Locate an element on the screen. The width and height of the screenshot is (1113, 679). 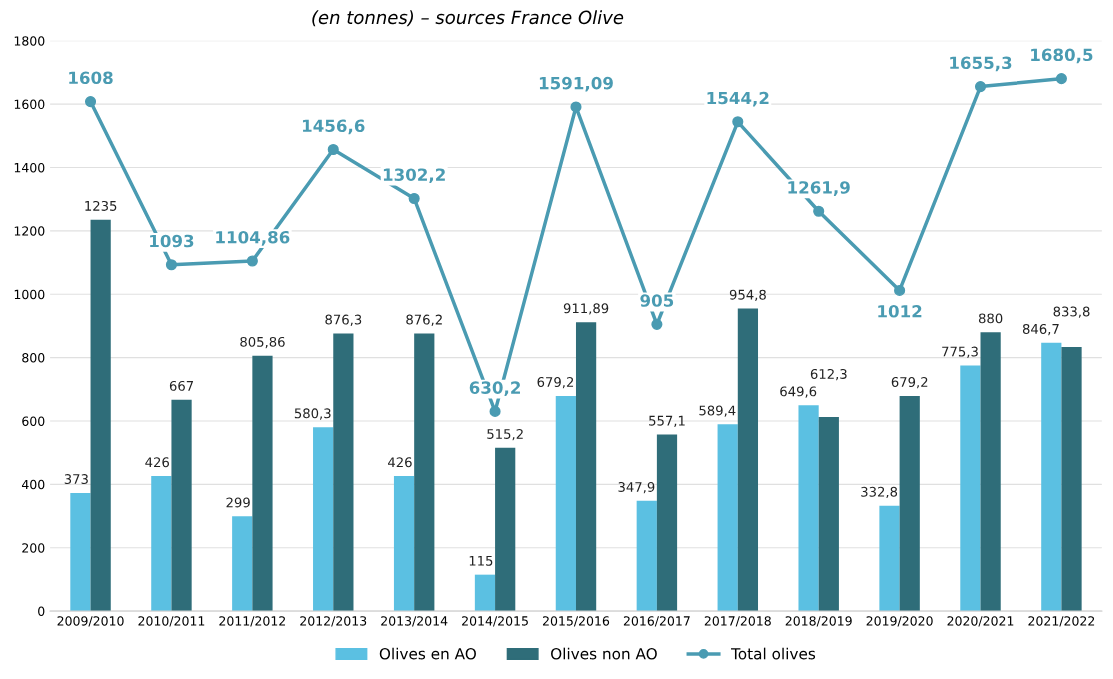
data-label: 905 is located at coordinates (657, 300).